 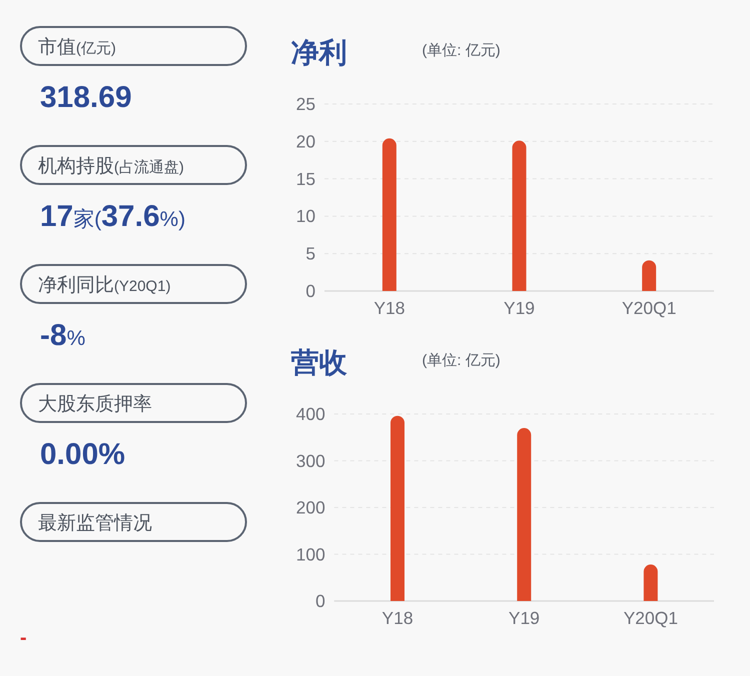 I want to click on y-tick-label: 20, so click(x=306, y=141).